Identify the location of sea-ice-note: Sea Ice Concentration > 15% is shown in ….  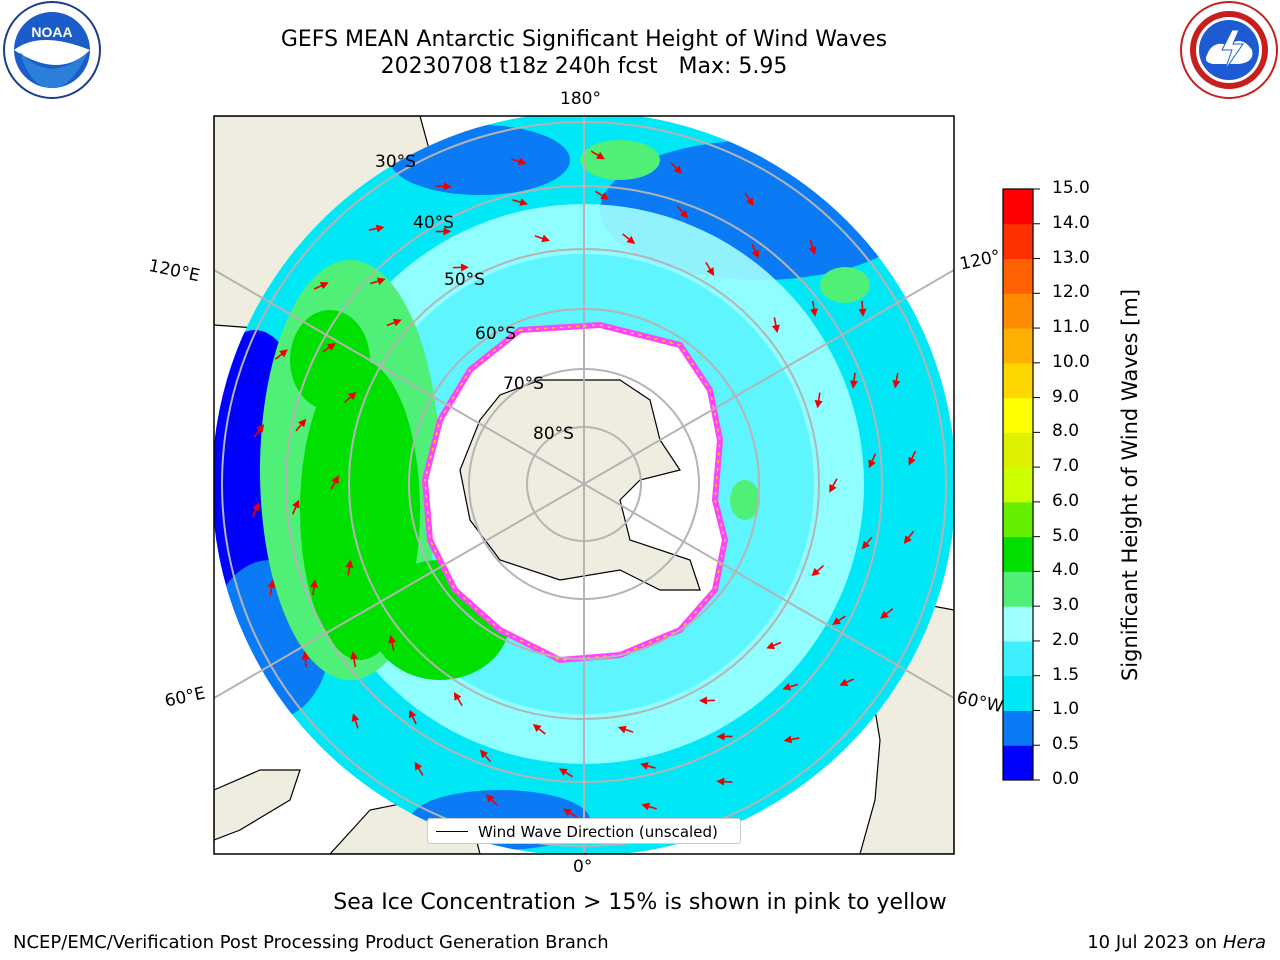
(640, 902).